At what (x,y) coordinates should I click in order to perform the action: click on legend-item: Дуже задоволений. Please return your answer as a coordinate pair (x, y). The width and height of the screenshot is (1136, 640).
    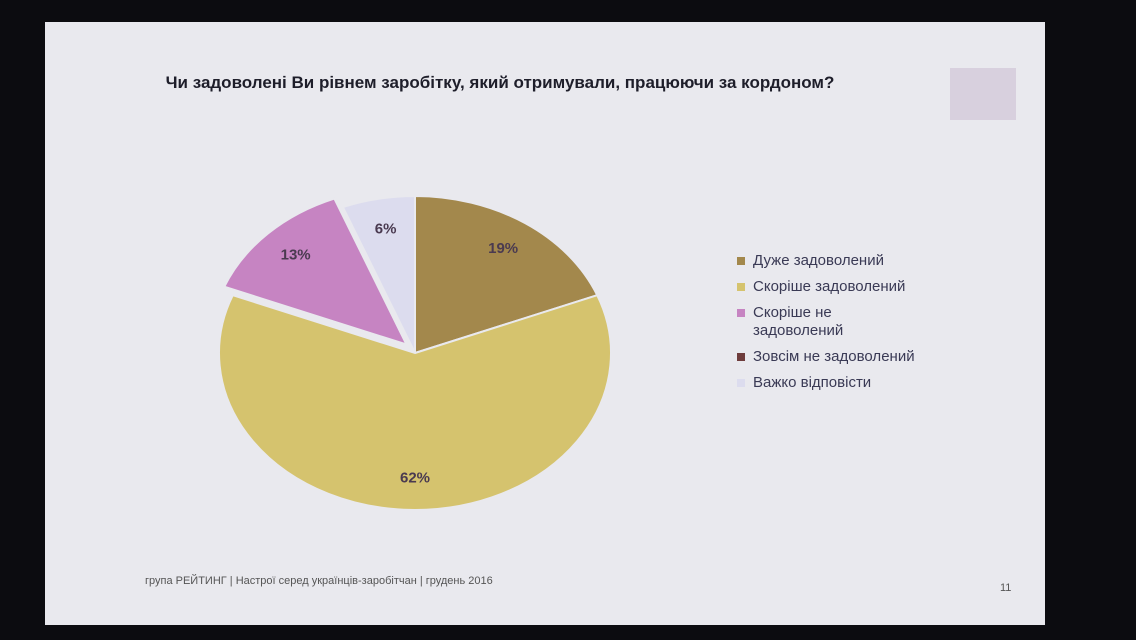
    Looking at the image, I should click on (825, 261).